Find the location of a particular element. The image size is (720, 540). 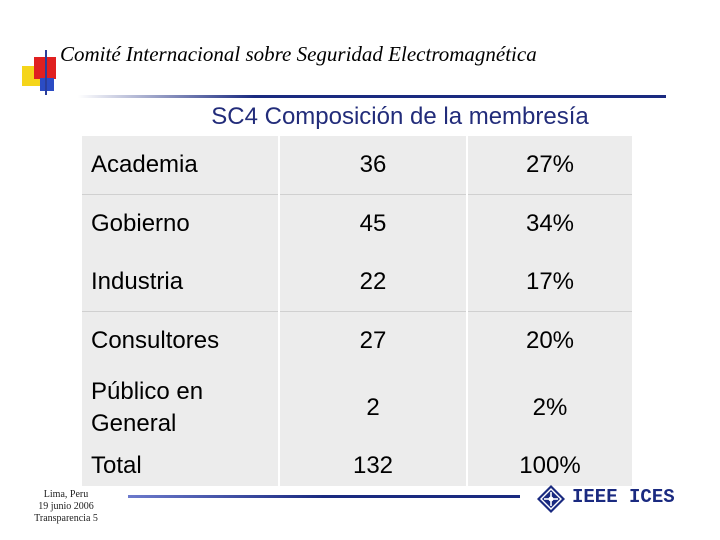

footer-location: Lima, Peru is located at coordinates (66, 494).